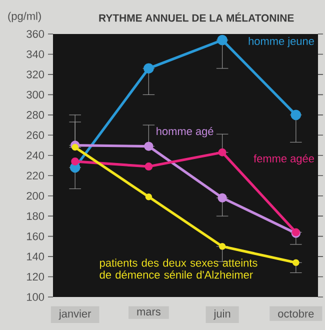  I want to click on y-tick-label: 340, so click(35, 54).